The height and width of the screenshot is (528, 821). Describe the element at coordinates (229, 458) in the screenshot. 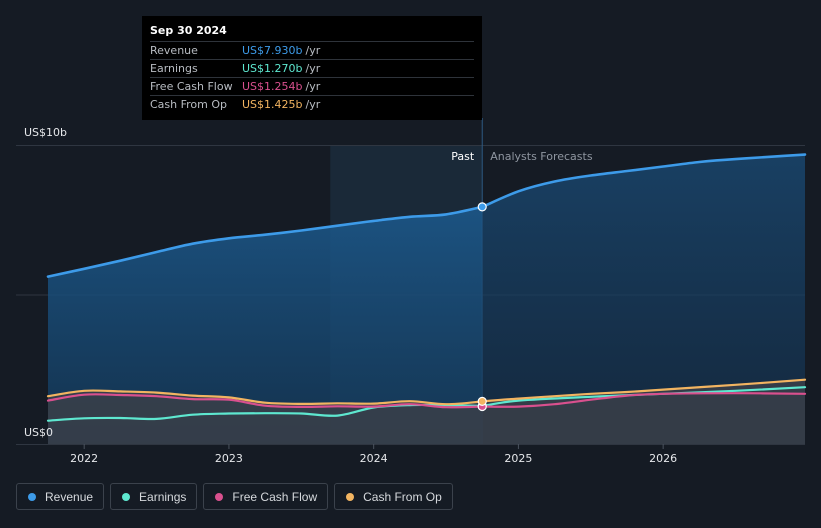

I see `x-tick-label: 2023` at that location.